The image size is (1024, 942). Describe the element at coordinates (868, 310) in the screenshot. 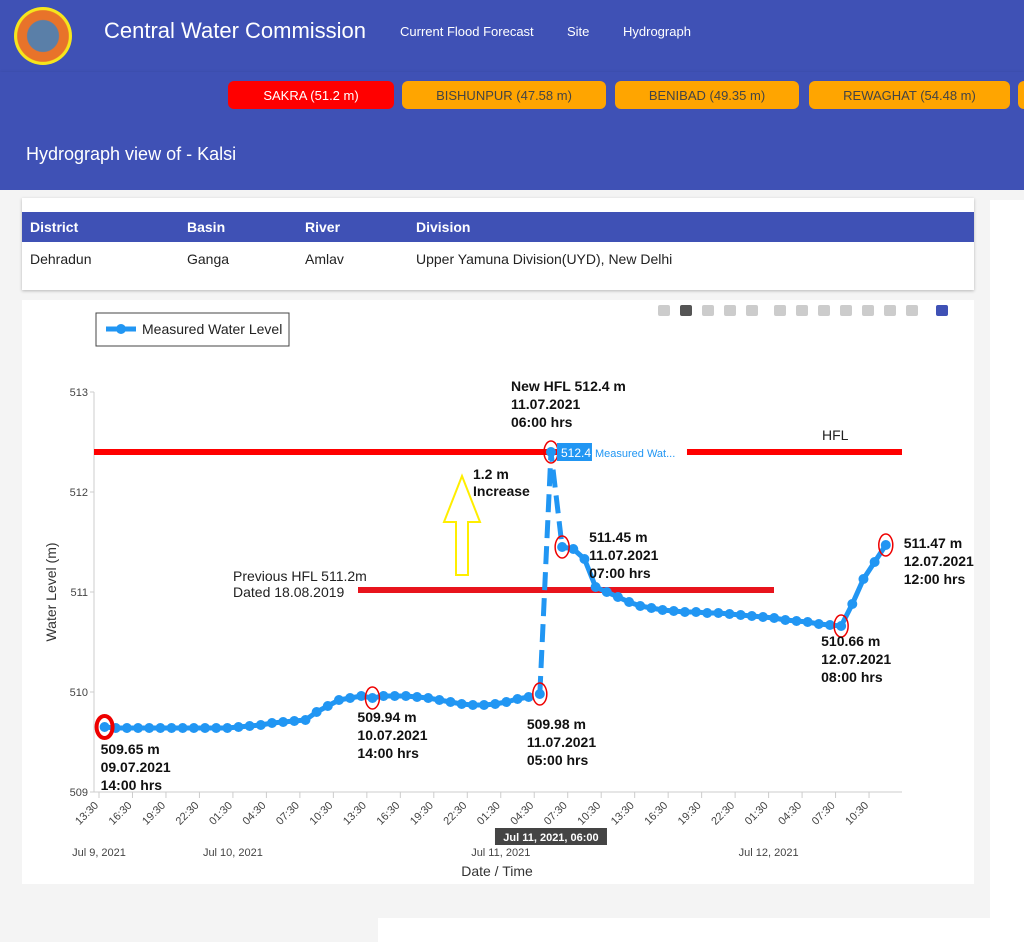

I see `spike-icon` at that location.